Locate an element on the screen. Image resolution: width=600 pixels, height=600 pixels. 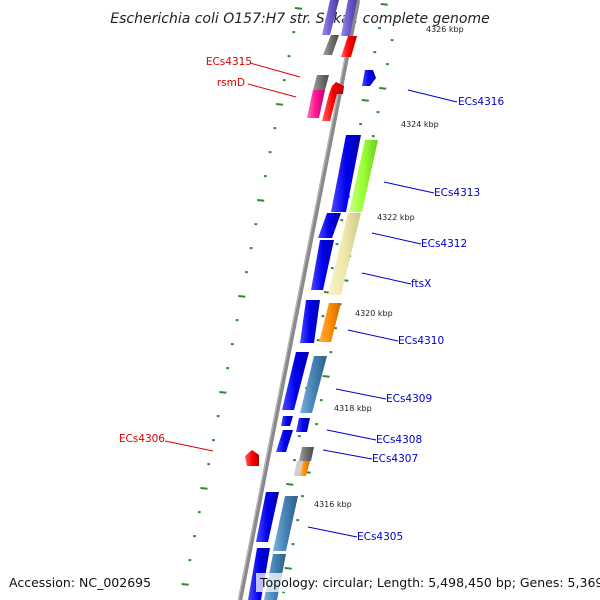
gene-label: ftsX is located at coordinates (421, 284).